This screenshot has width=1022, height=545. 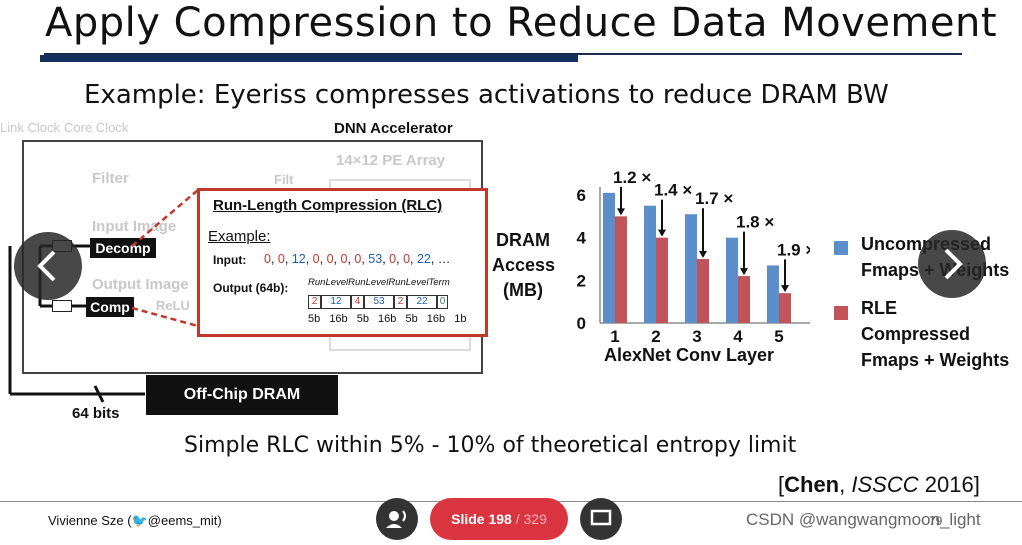 What do you see at coordinates (632, 177) in the screenshot?
I see `reduction-label: 1.2 ×` at bounding box center [632, 177].